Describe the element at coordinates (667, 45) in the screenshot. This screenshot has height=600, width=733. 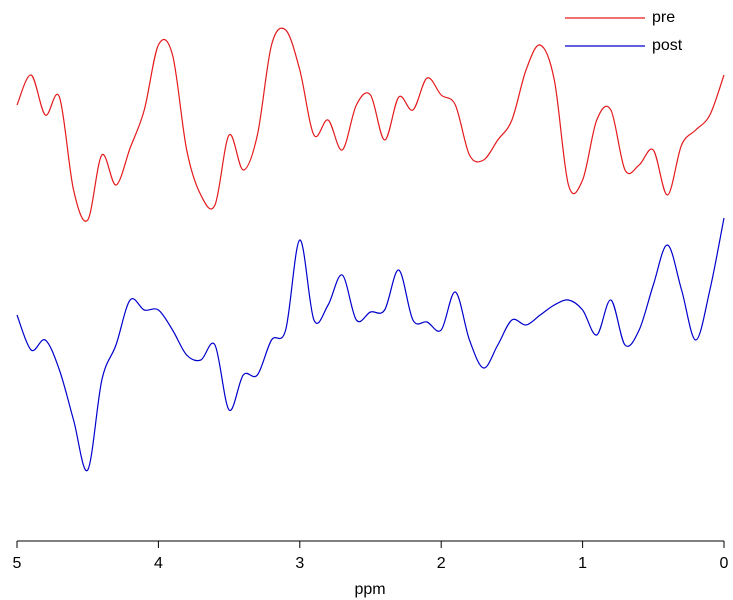
I see `legend-label: post` at that location.